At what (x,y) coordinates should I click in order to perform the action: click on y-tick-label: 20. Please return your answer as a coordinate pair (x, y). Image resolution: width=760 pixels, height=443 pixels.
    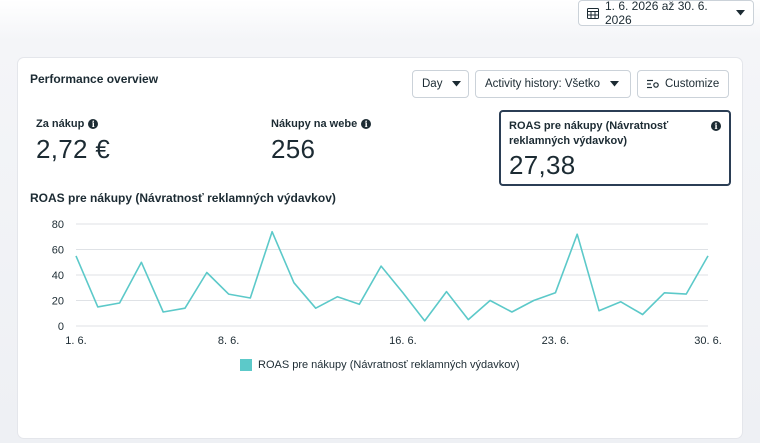
    Looking at the image, I should click on (58, 302).